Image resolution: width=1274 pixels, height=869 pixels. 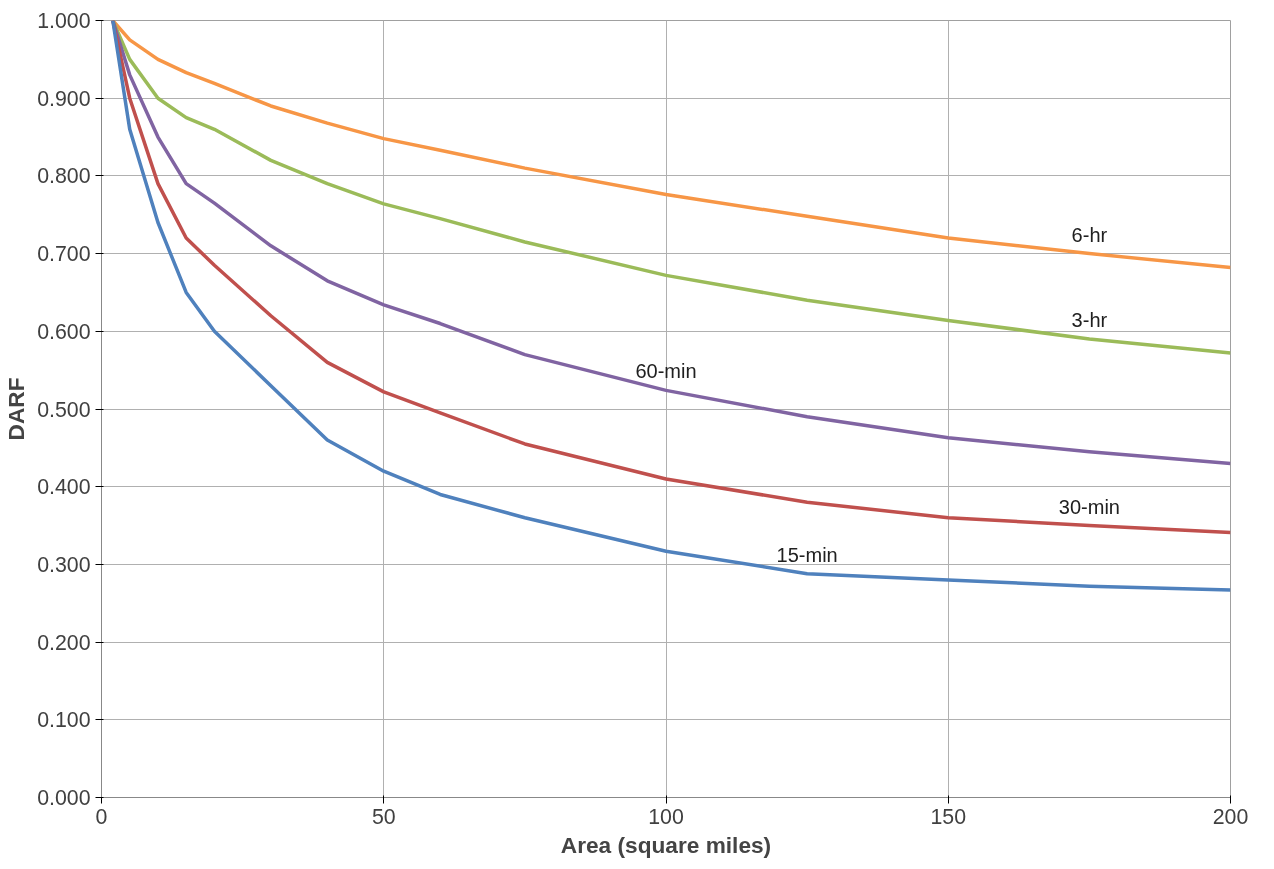 I want to click on y-tick-label: 0.300, so click(x=64, y=564).